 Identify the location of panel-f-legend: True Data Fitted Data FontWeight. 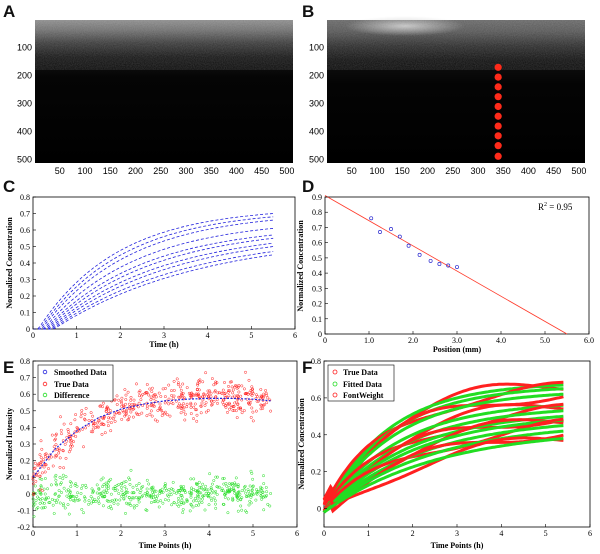
(361, 383).